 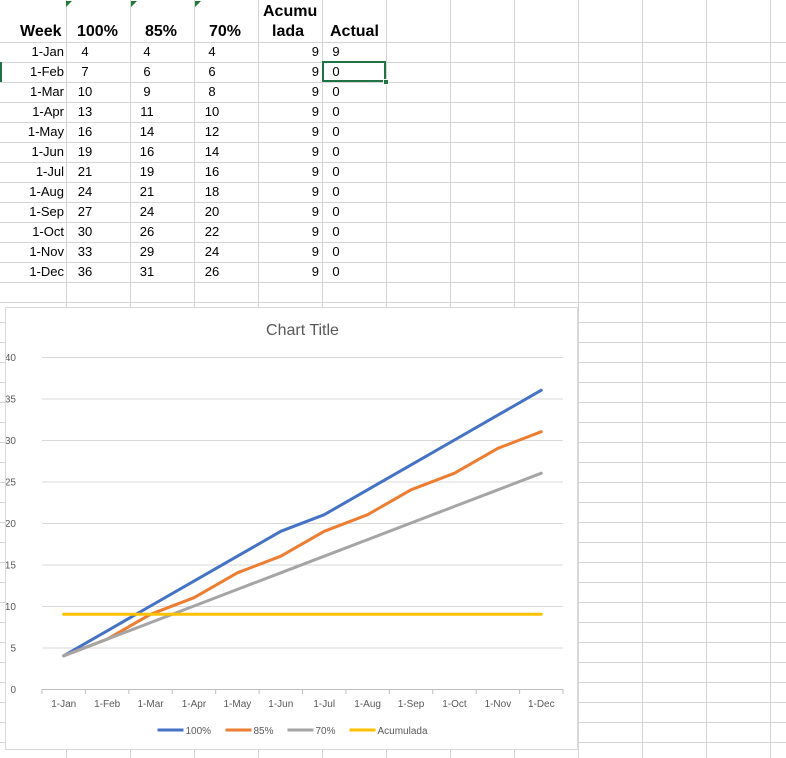 I want to click on header-week: Week, so click(x=41, y=31).